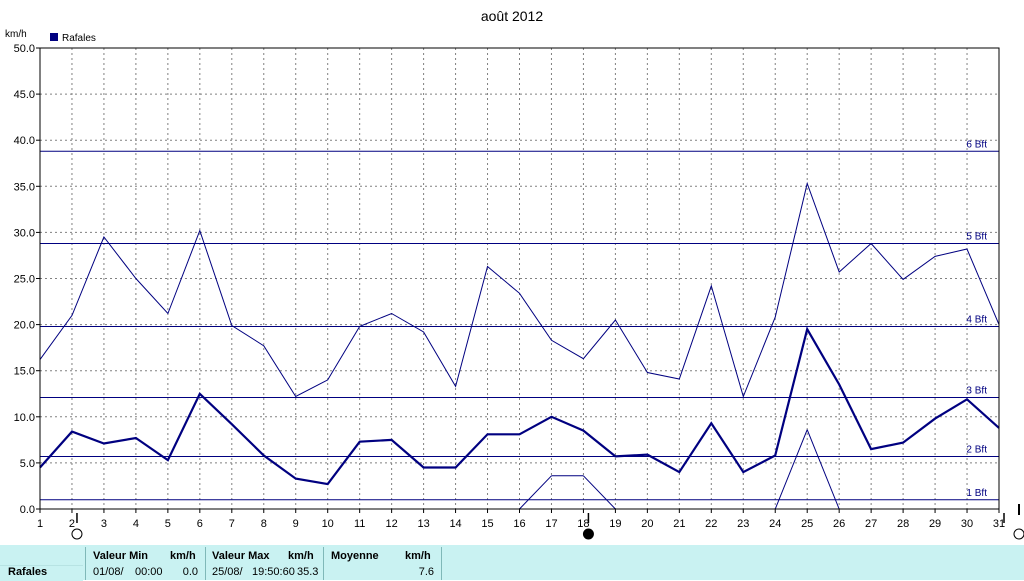 The image size is (1024, 581). What do you see at coordinates (136, 524) in the screenshot?
I see `x-tick-label: 4` at bounding box center [136, 524].